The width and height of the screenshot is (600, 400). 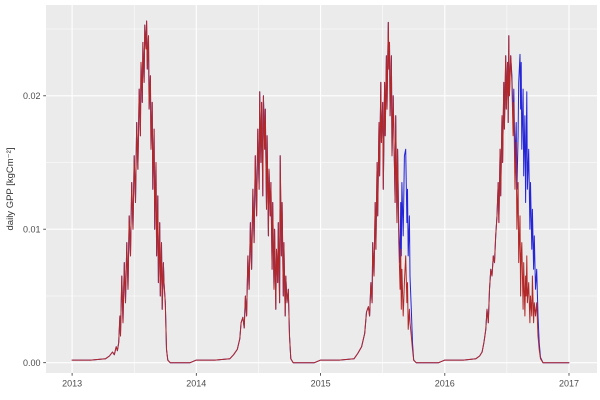 What do you see at coordinates (32, 96) in the screenshot?
I see `y-tick-label: 0.02` at bounding box center [32, 96].